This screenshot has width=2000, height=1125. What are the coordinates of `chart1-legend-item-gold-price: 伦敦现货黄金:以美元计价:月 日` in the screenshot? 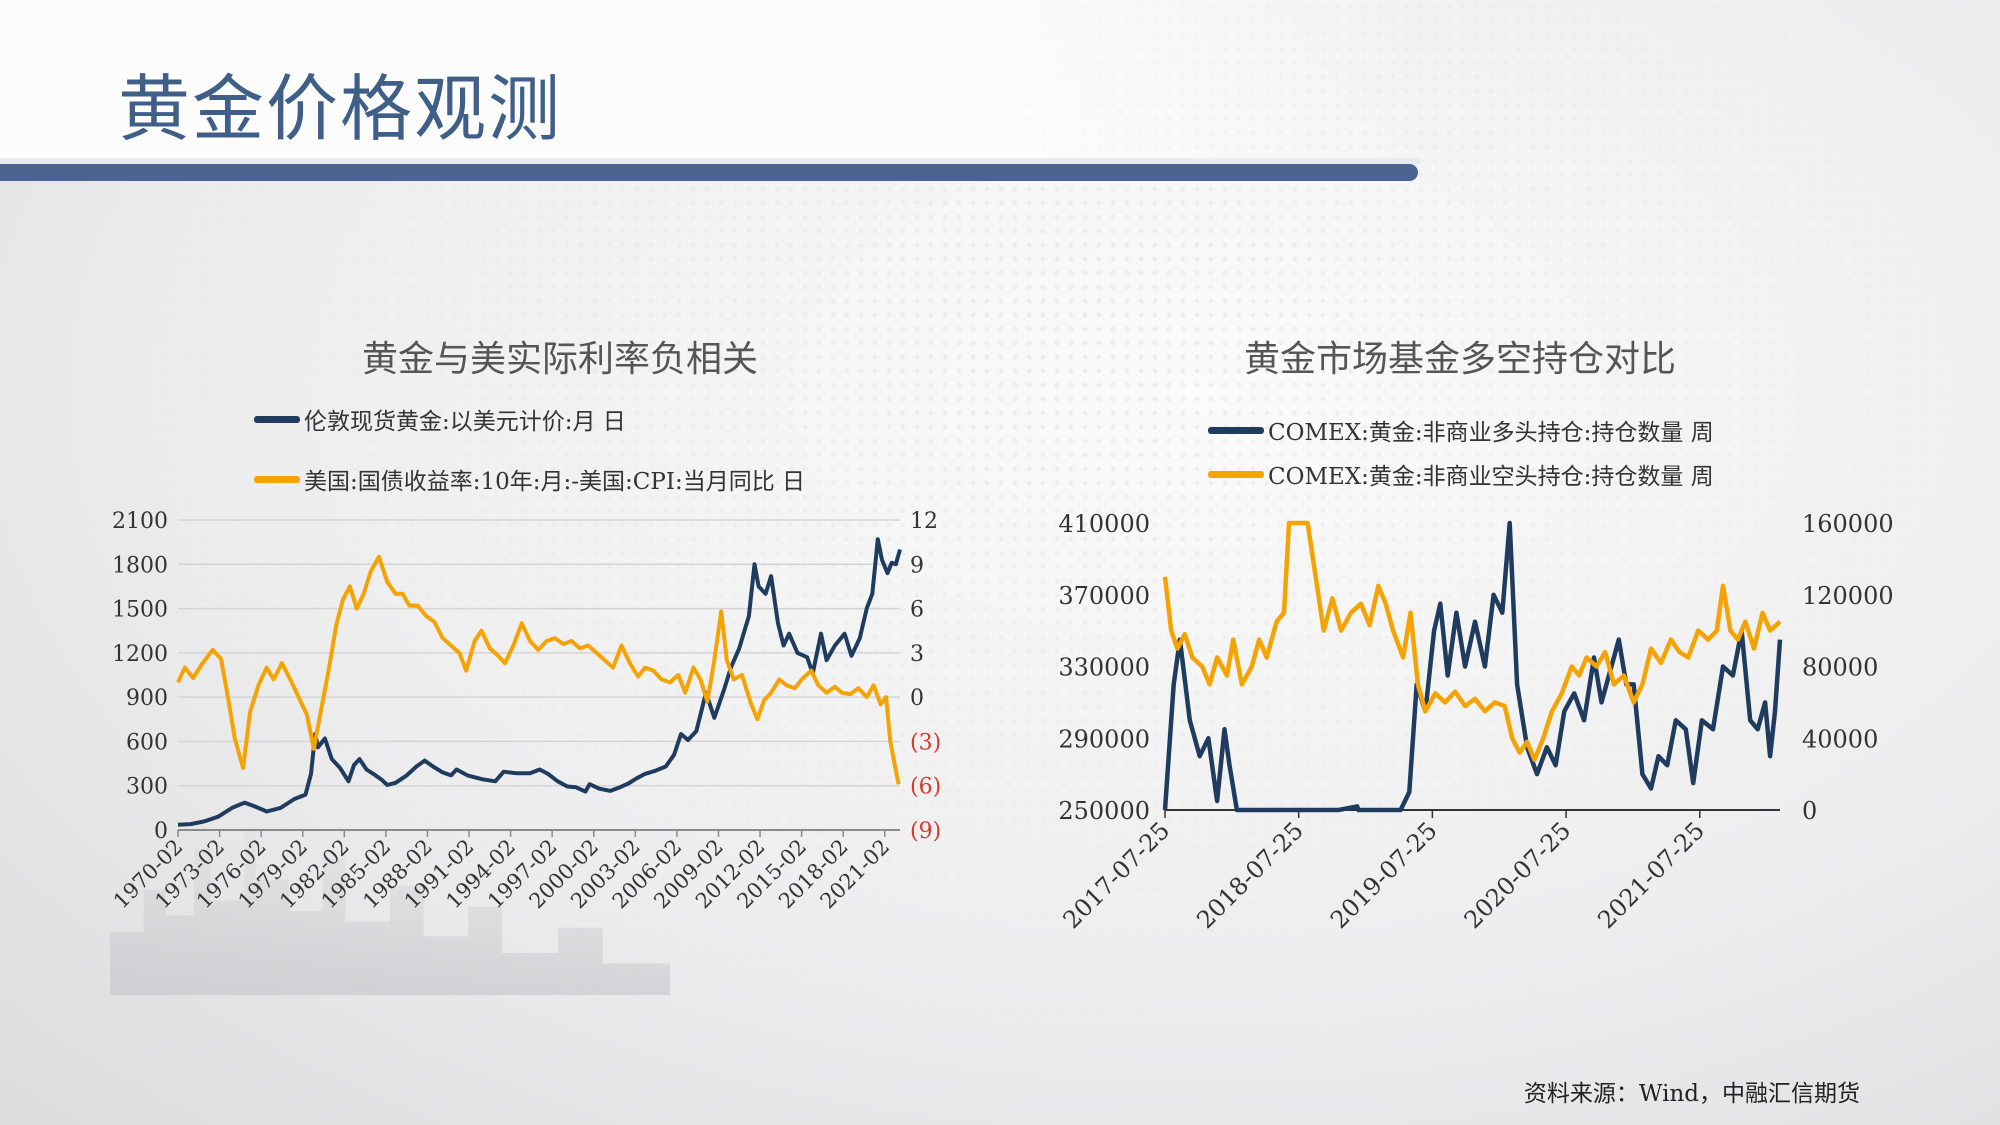 It's located at (529, 419).